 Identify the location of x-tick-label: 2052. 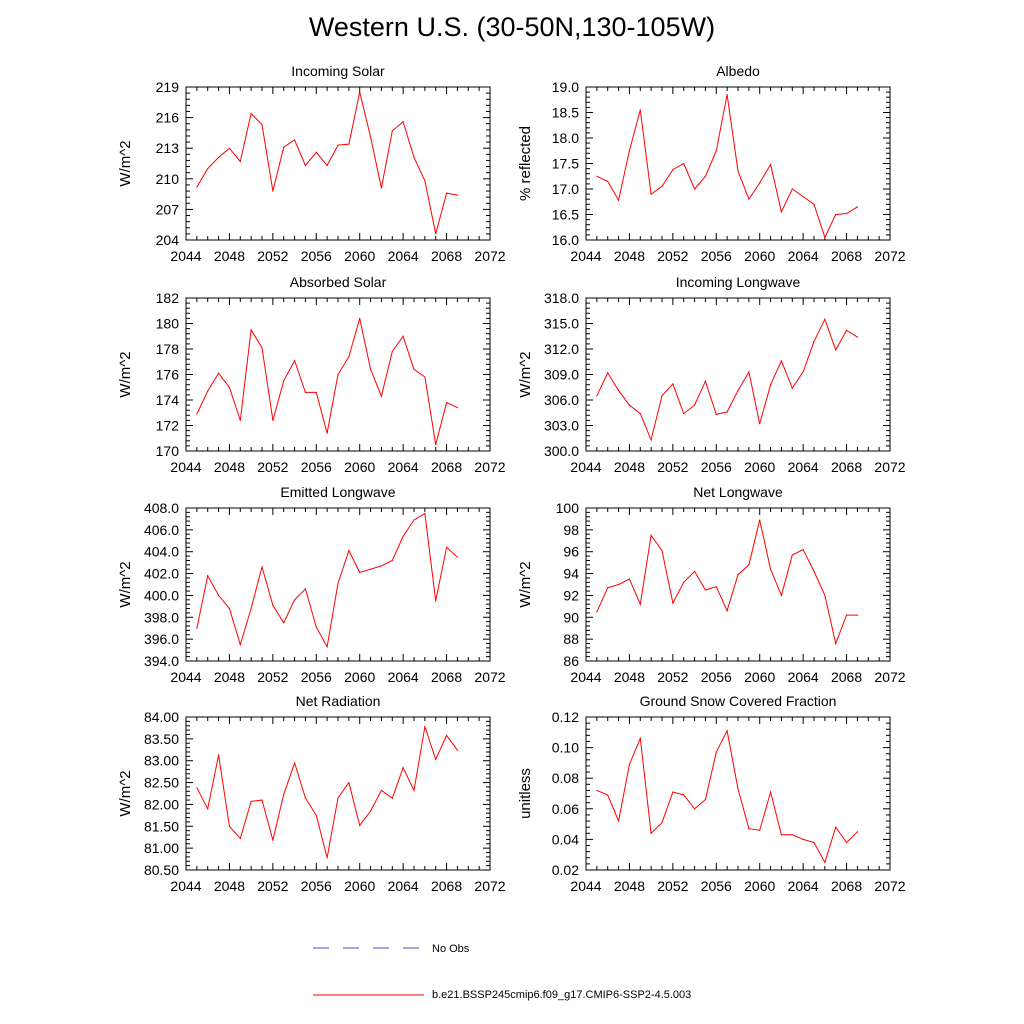
(672, 677).